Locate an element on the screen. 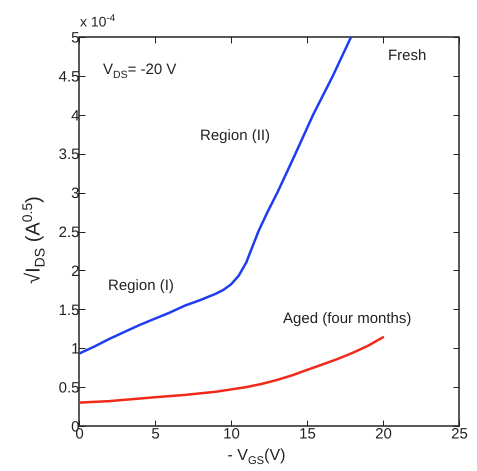  annotation: V$_{DS}$= -20 V is located at coordinates (139, 71).